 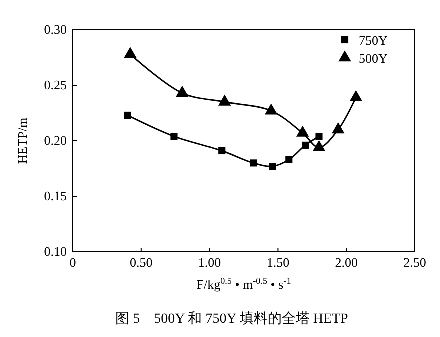 I want to click on y-axis-title: HETP/m, so click(x=22, y=141).